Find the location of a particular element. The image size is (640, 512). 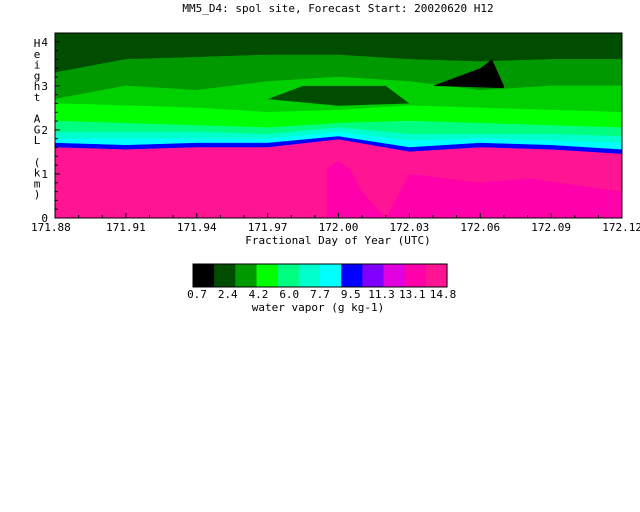

y-axis-label-char: G is located at coordinates (37, 129).